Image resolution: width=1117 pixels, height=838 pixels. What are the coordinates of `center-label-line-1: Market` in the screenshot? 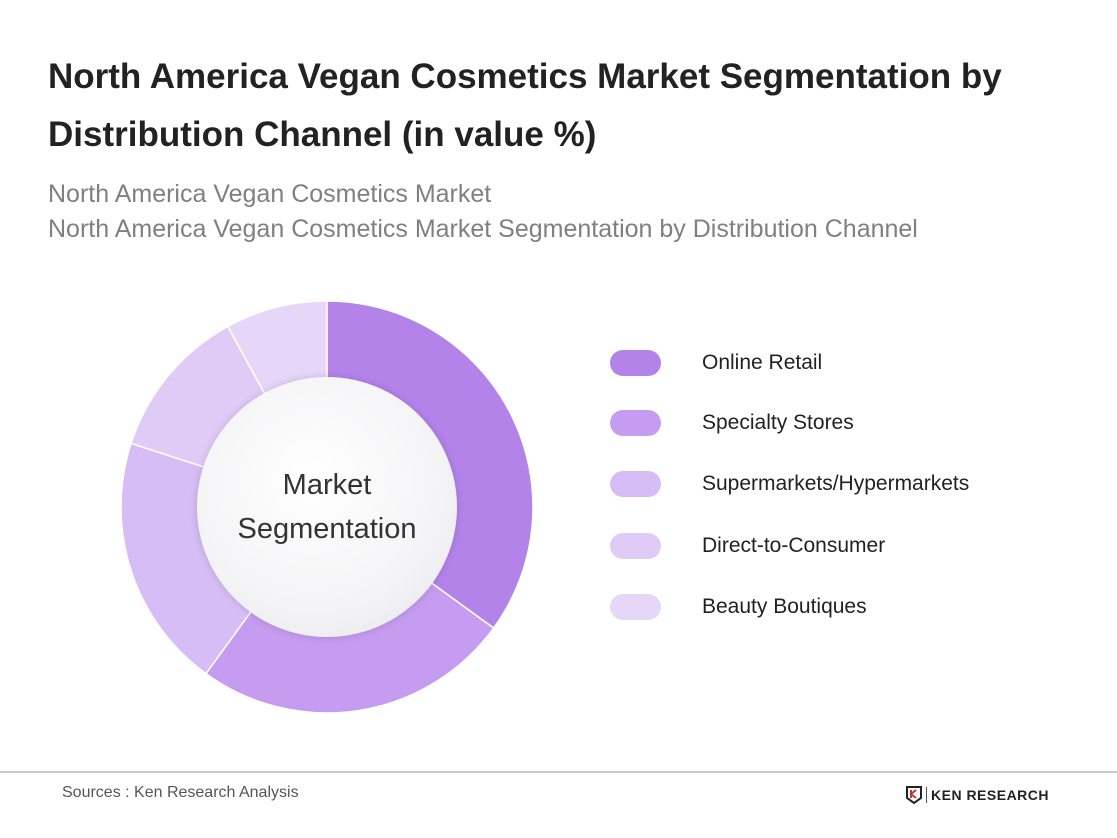 It's located at (327, 485).